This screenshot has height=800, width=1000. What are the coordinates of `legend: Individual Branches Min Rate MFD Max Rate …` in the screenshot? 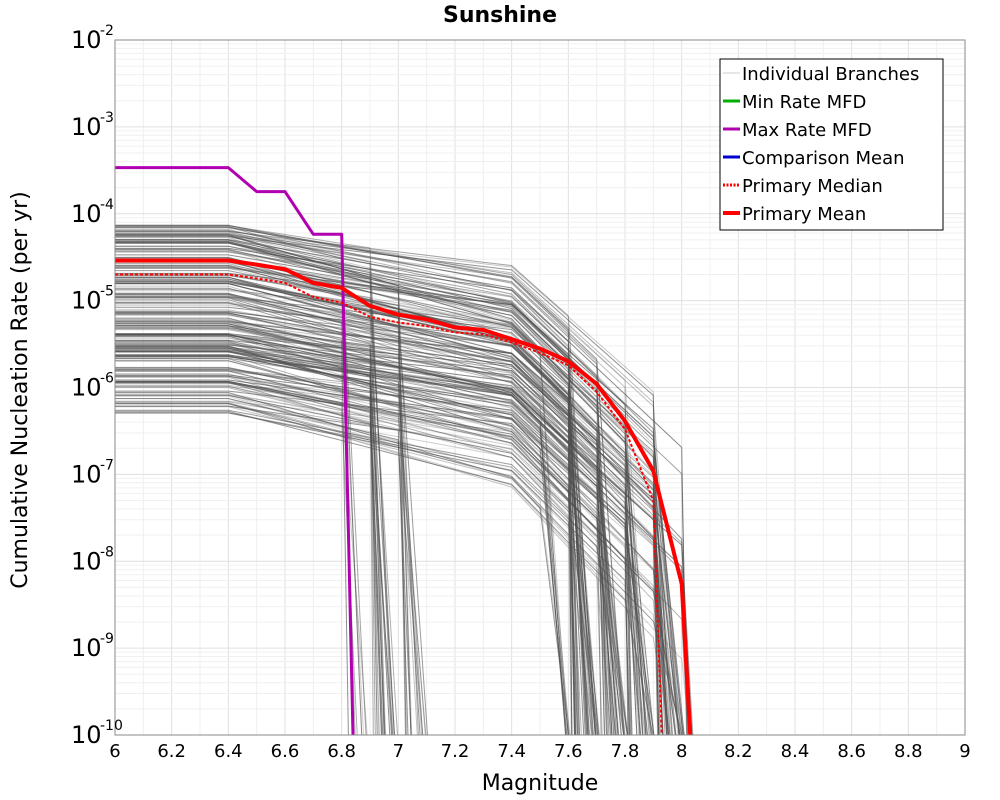 It's located at (831, 144).